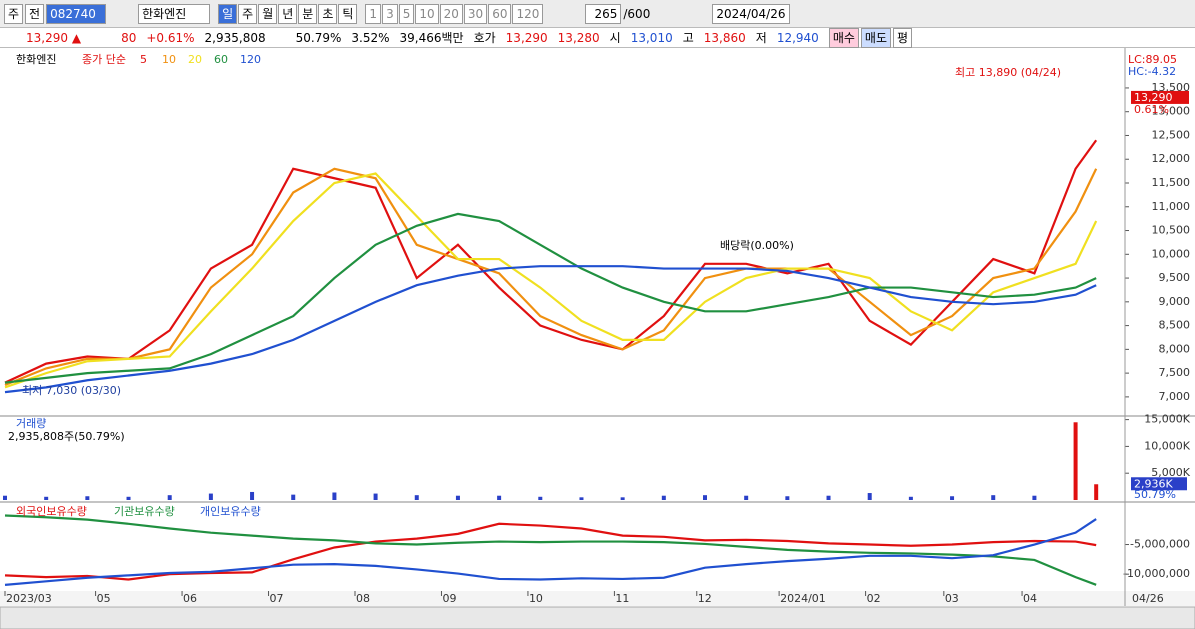  Describe the element at coordinates (757, 245) in the screenshot. I see `annotation: 배당락(0.00%)` at that location.